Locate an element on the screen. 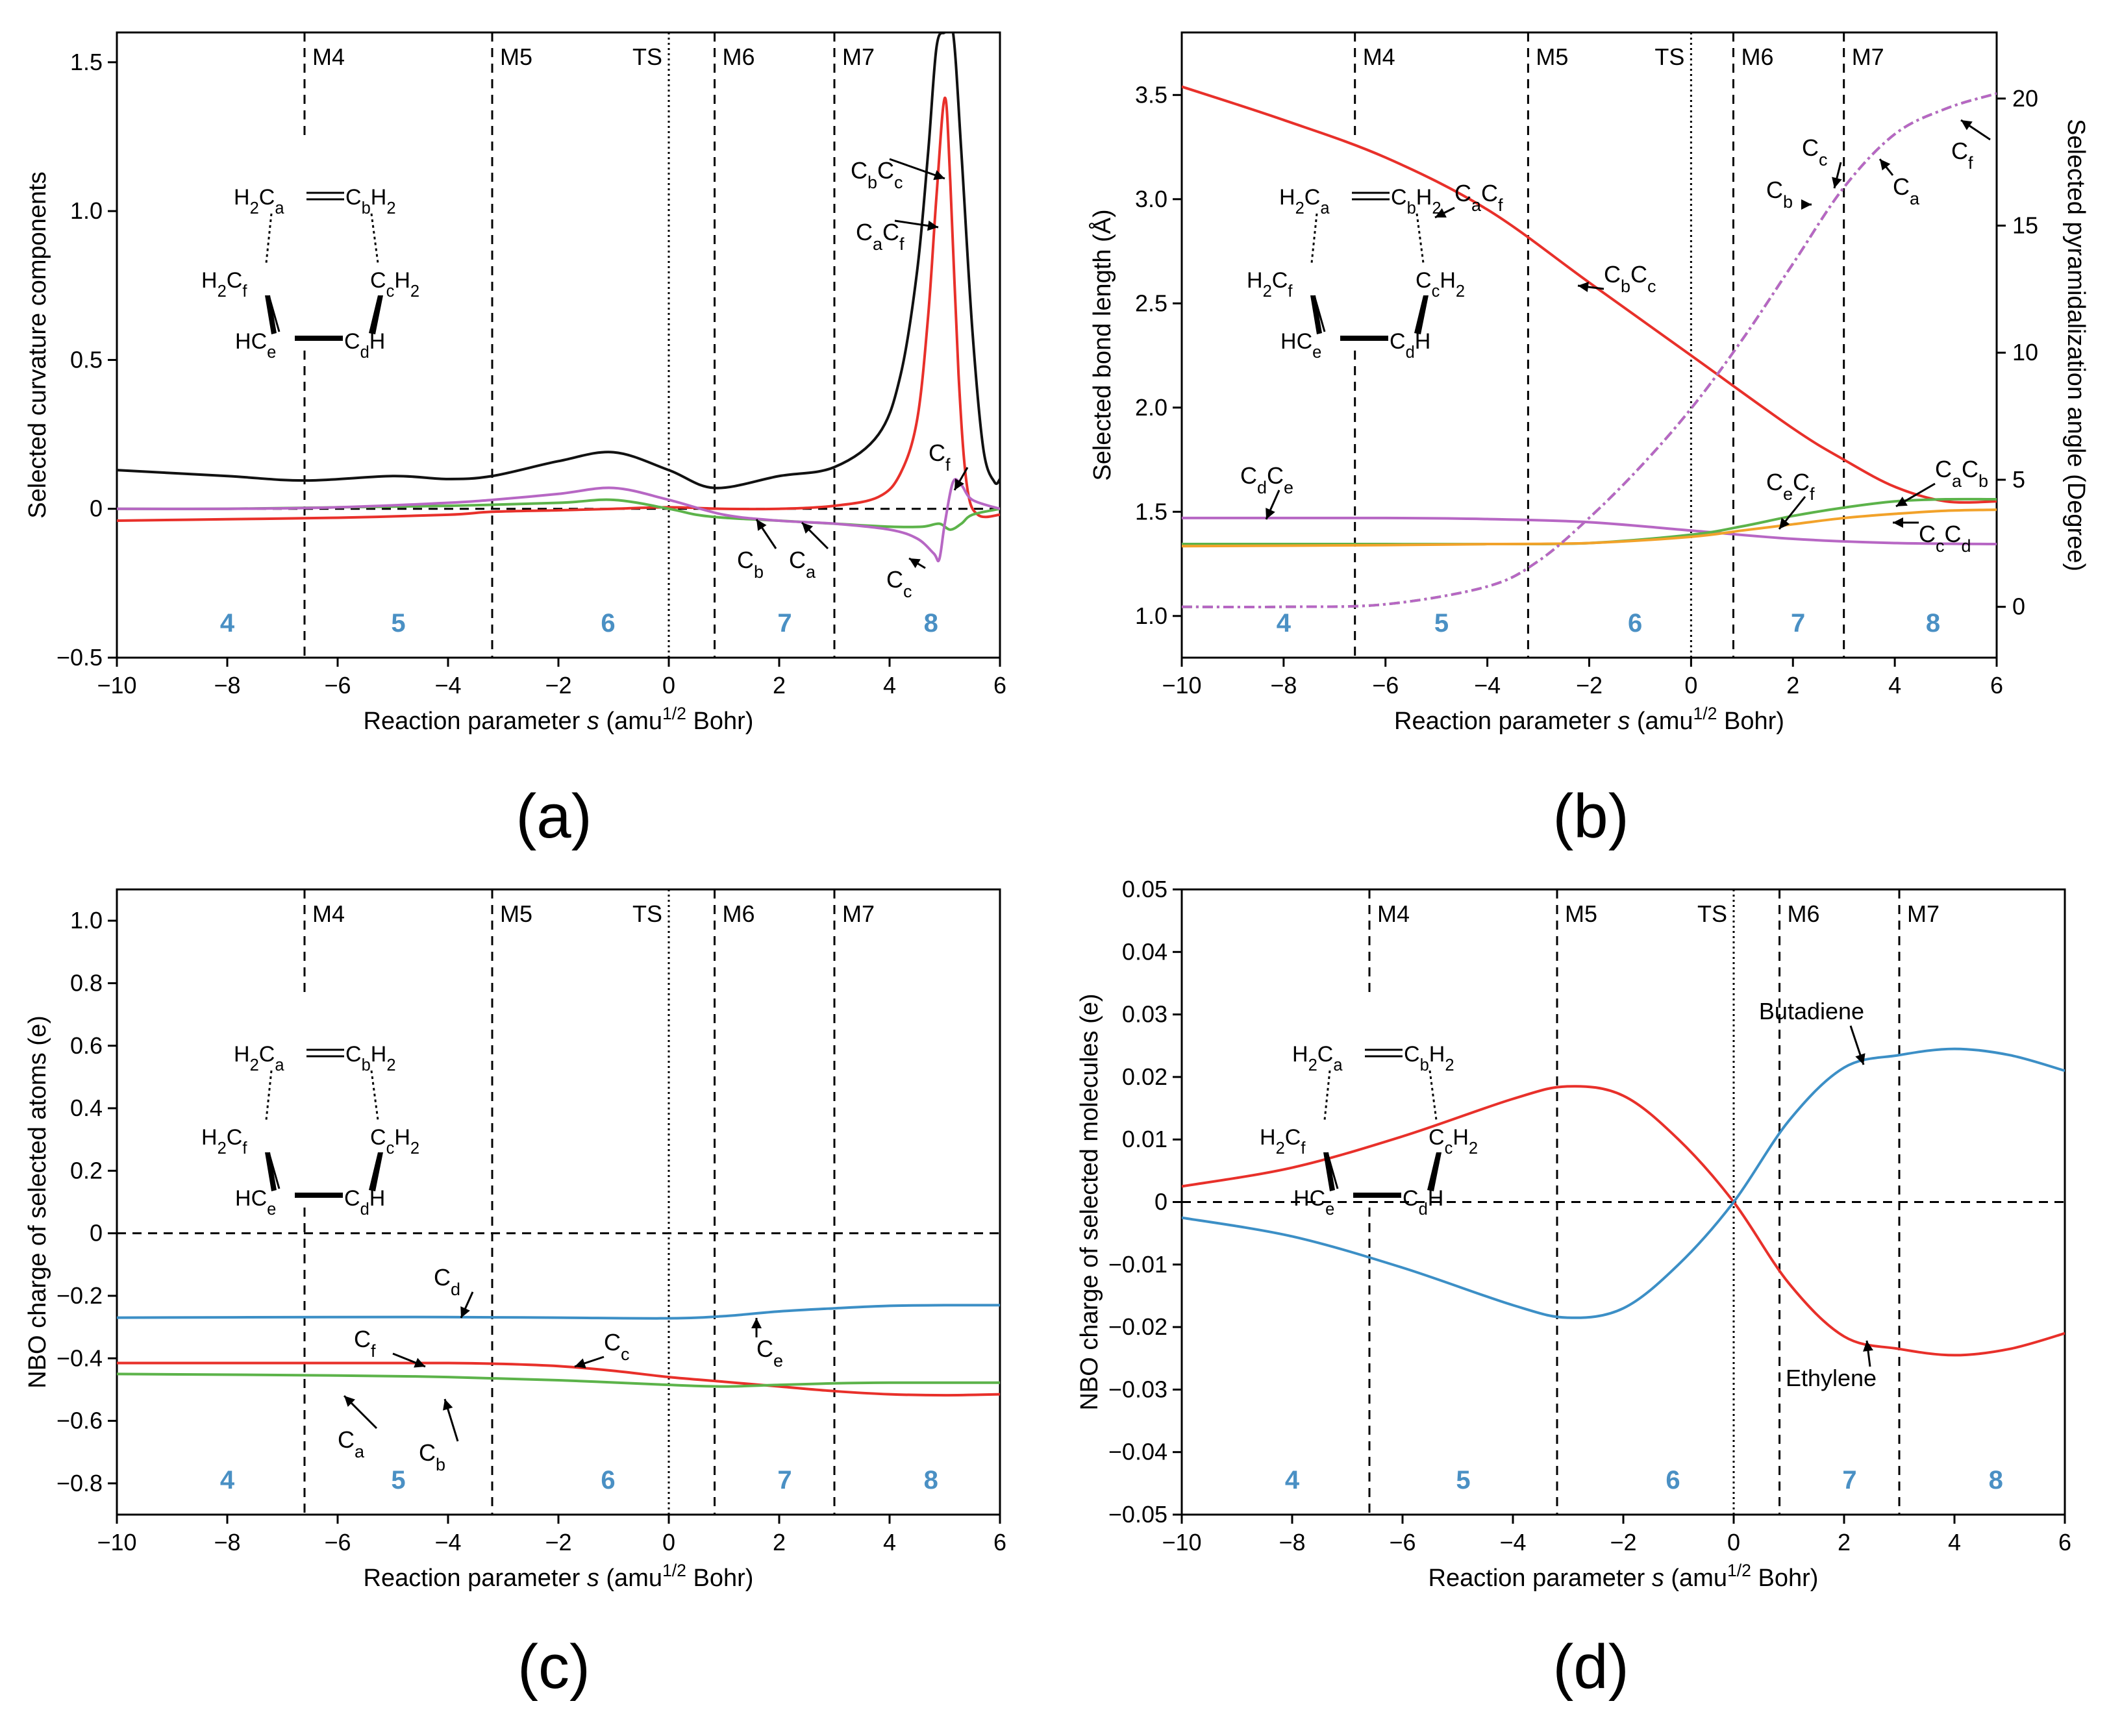 The height and width of the screenshot is (1736, 2109). x-tick-label: 6 is located at coordinates (1996, 685).